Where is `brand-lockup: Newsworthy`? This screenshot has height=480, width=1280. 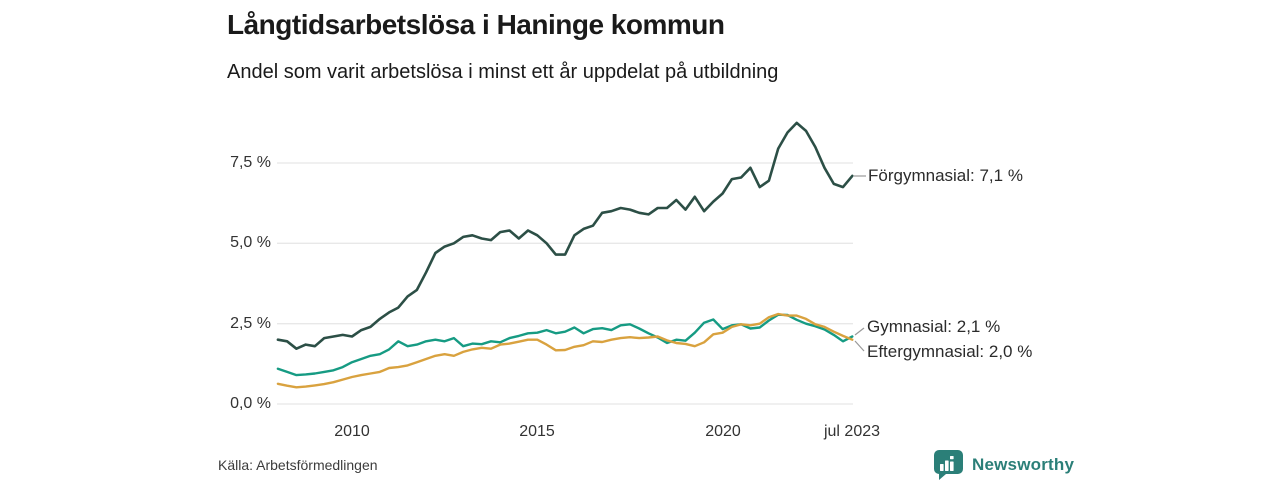 brand-lockup: Newsworthy is located at coordinates (1003, 464).